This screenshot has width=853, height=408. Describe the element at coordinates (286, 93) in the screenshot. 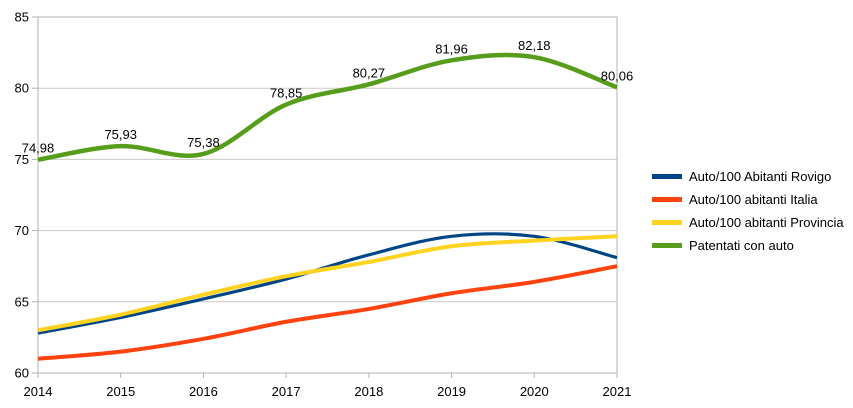

I see `data-label: 78,85` at that location.